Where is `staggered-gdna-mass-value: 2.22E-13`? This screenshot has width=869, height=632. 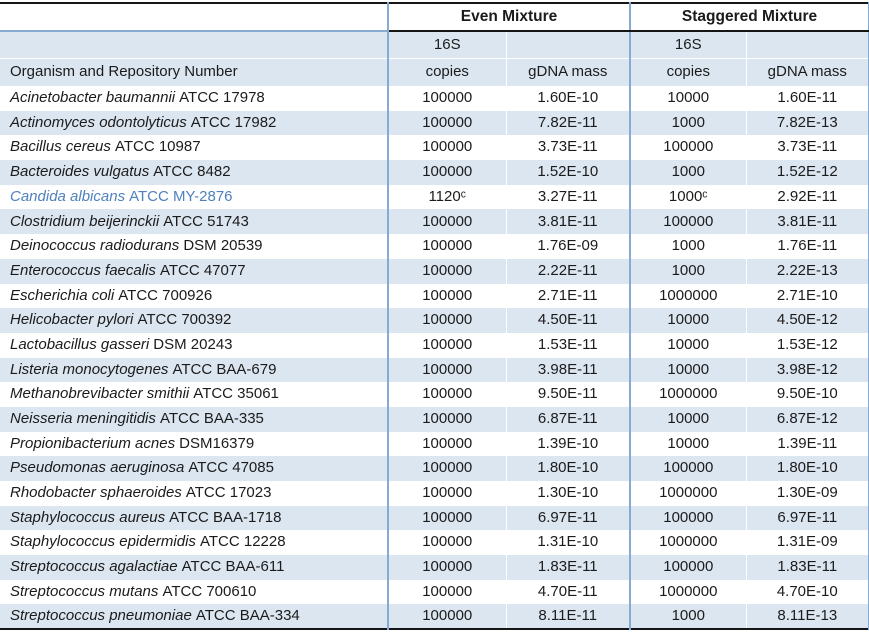 staggered-gdna-mass-value: 2.22E-13 is located at coordinates (807, 271).